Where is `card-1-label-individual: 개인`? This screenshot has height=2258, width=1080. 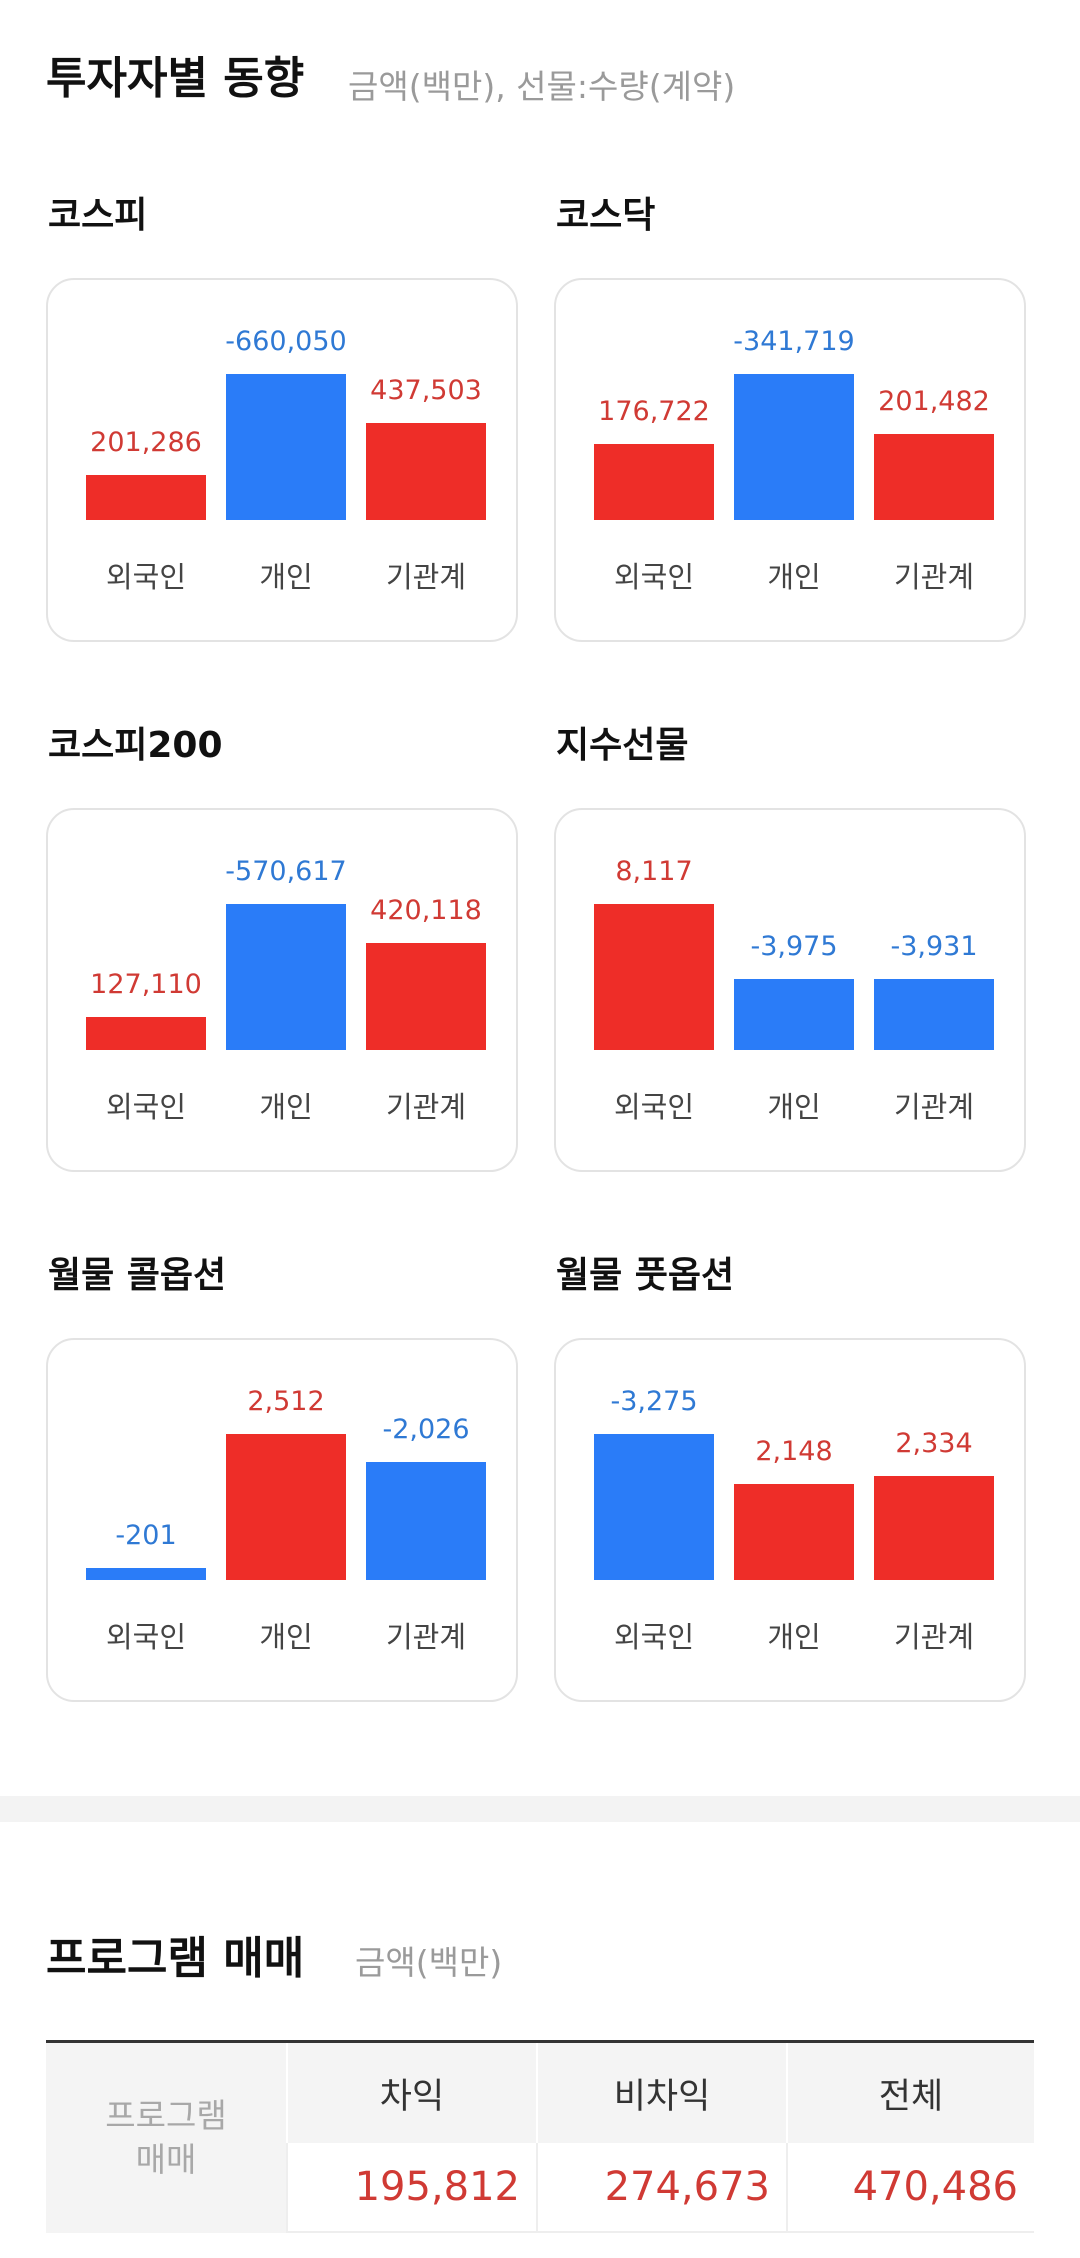
card-1-label-individual: 개인 is located at coordinates (286, 577).